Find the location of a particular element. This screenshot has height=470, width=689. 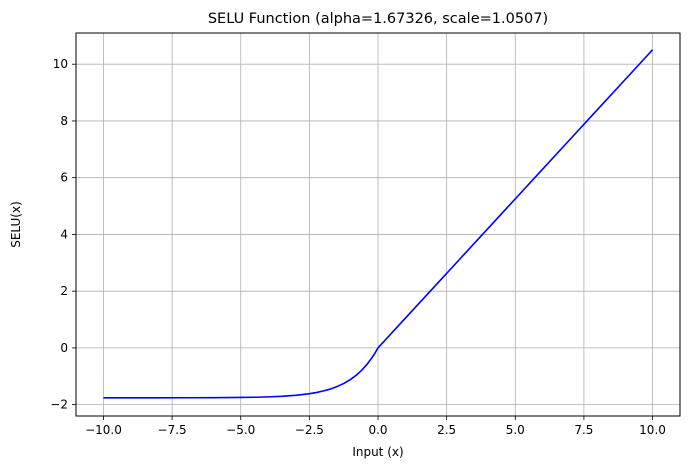

x-tick-label: 7.5 is located at coordinates (583, 430).